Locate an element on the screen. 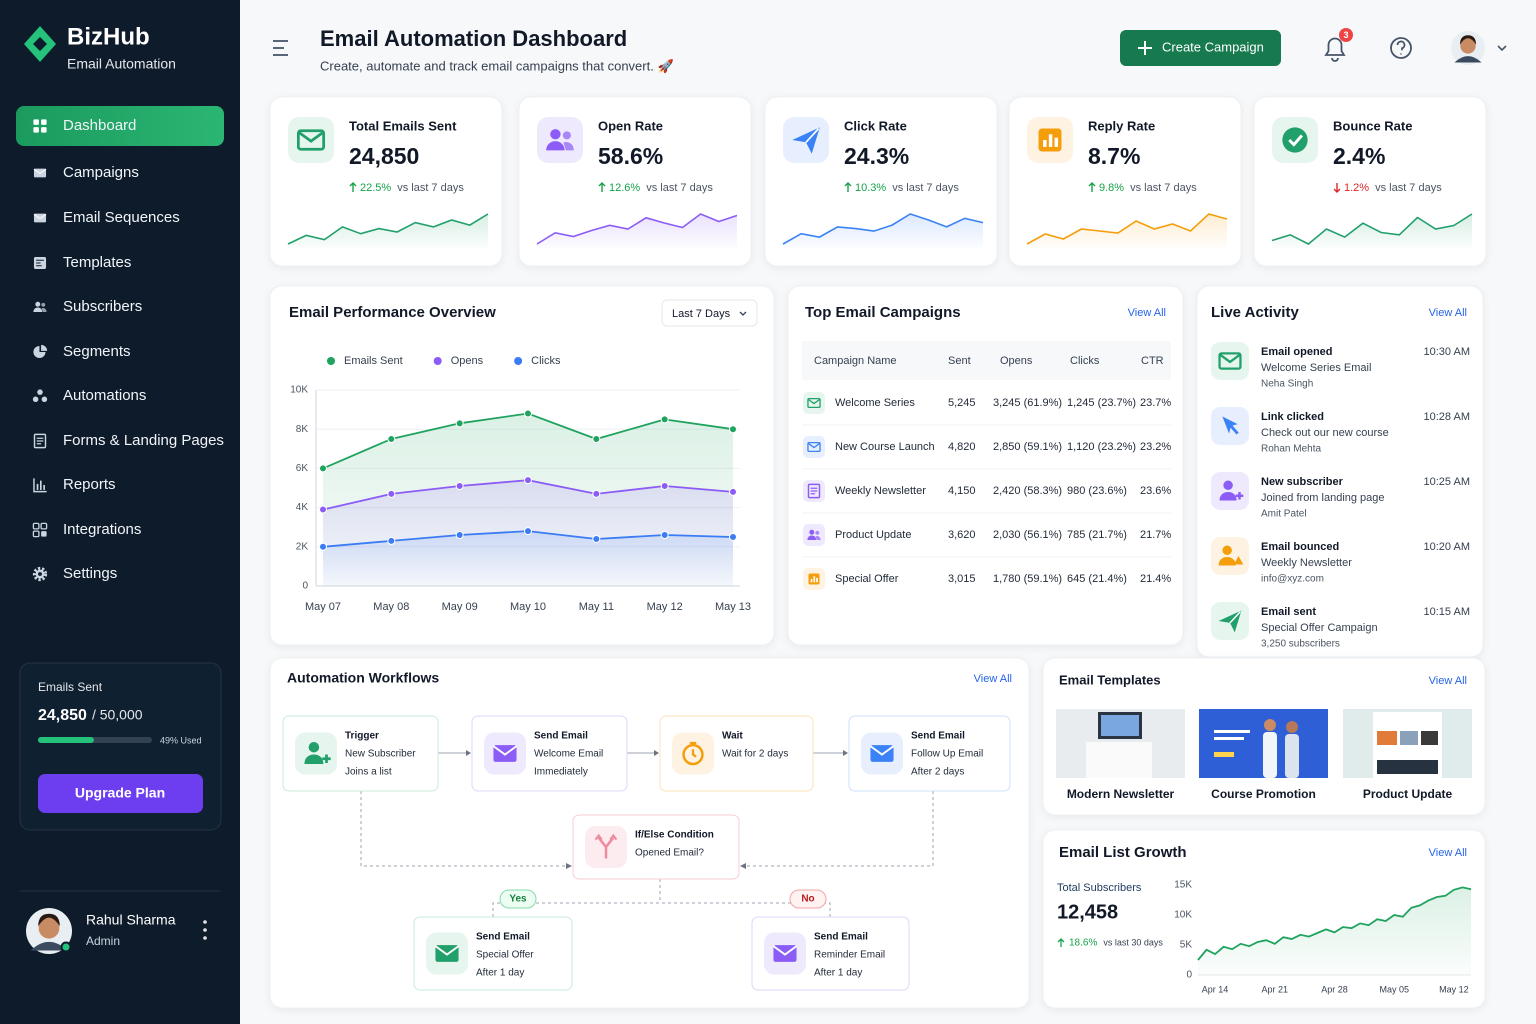 The image size is (1536, 1024). user-name: Rahul Sharma is located at coordinates (131, 920).